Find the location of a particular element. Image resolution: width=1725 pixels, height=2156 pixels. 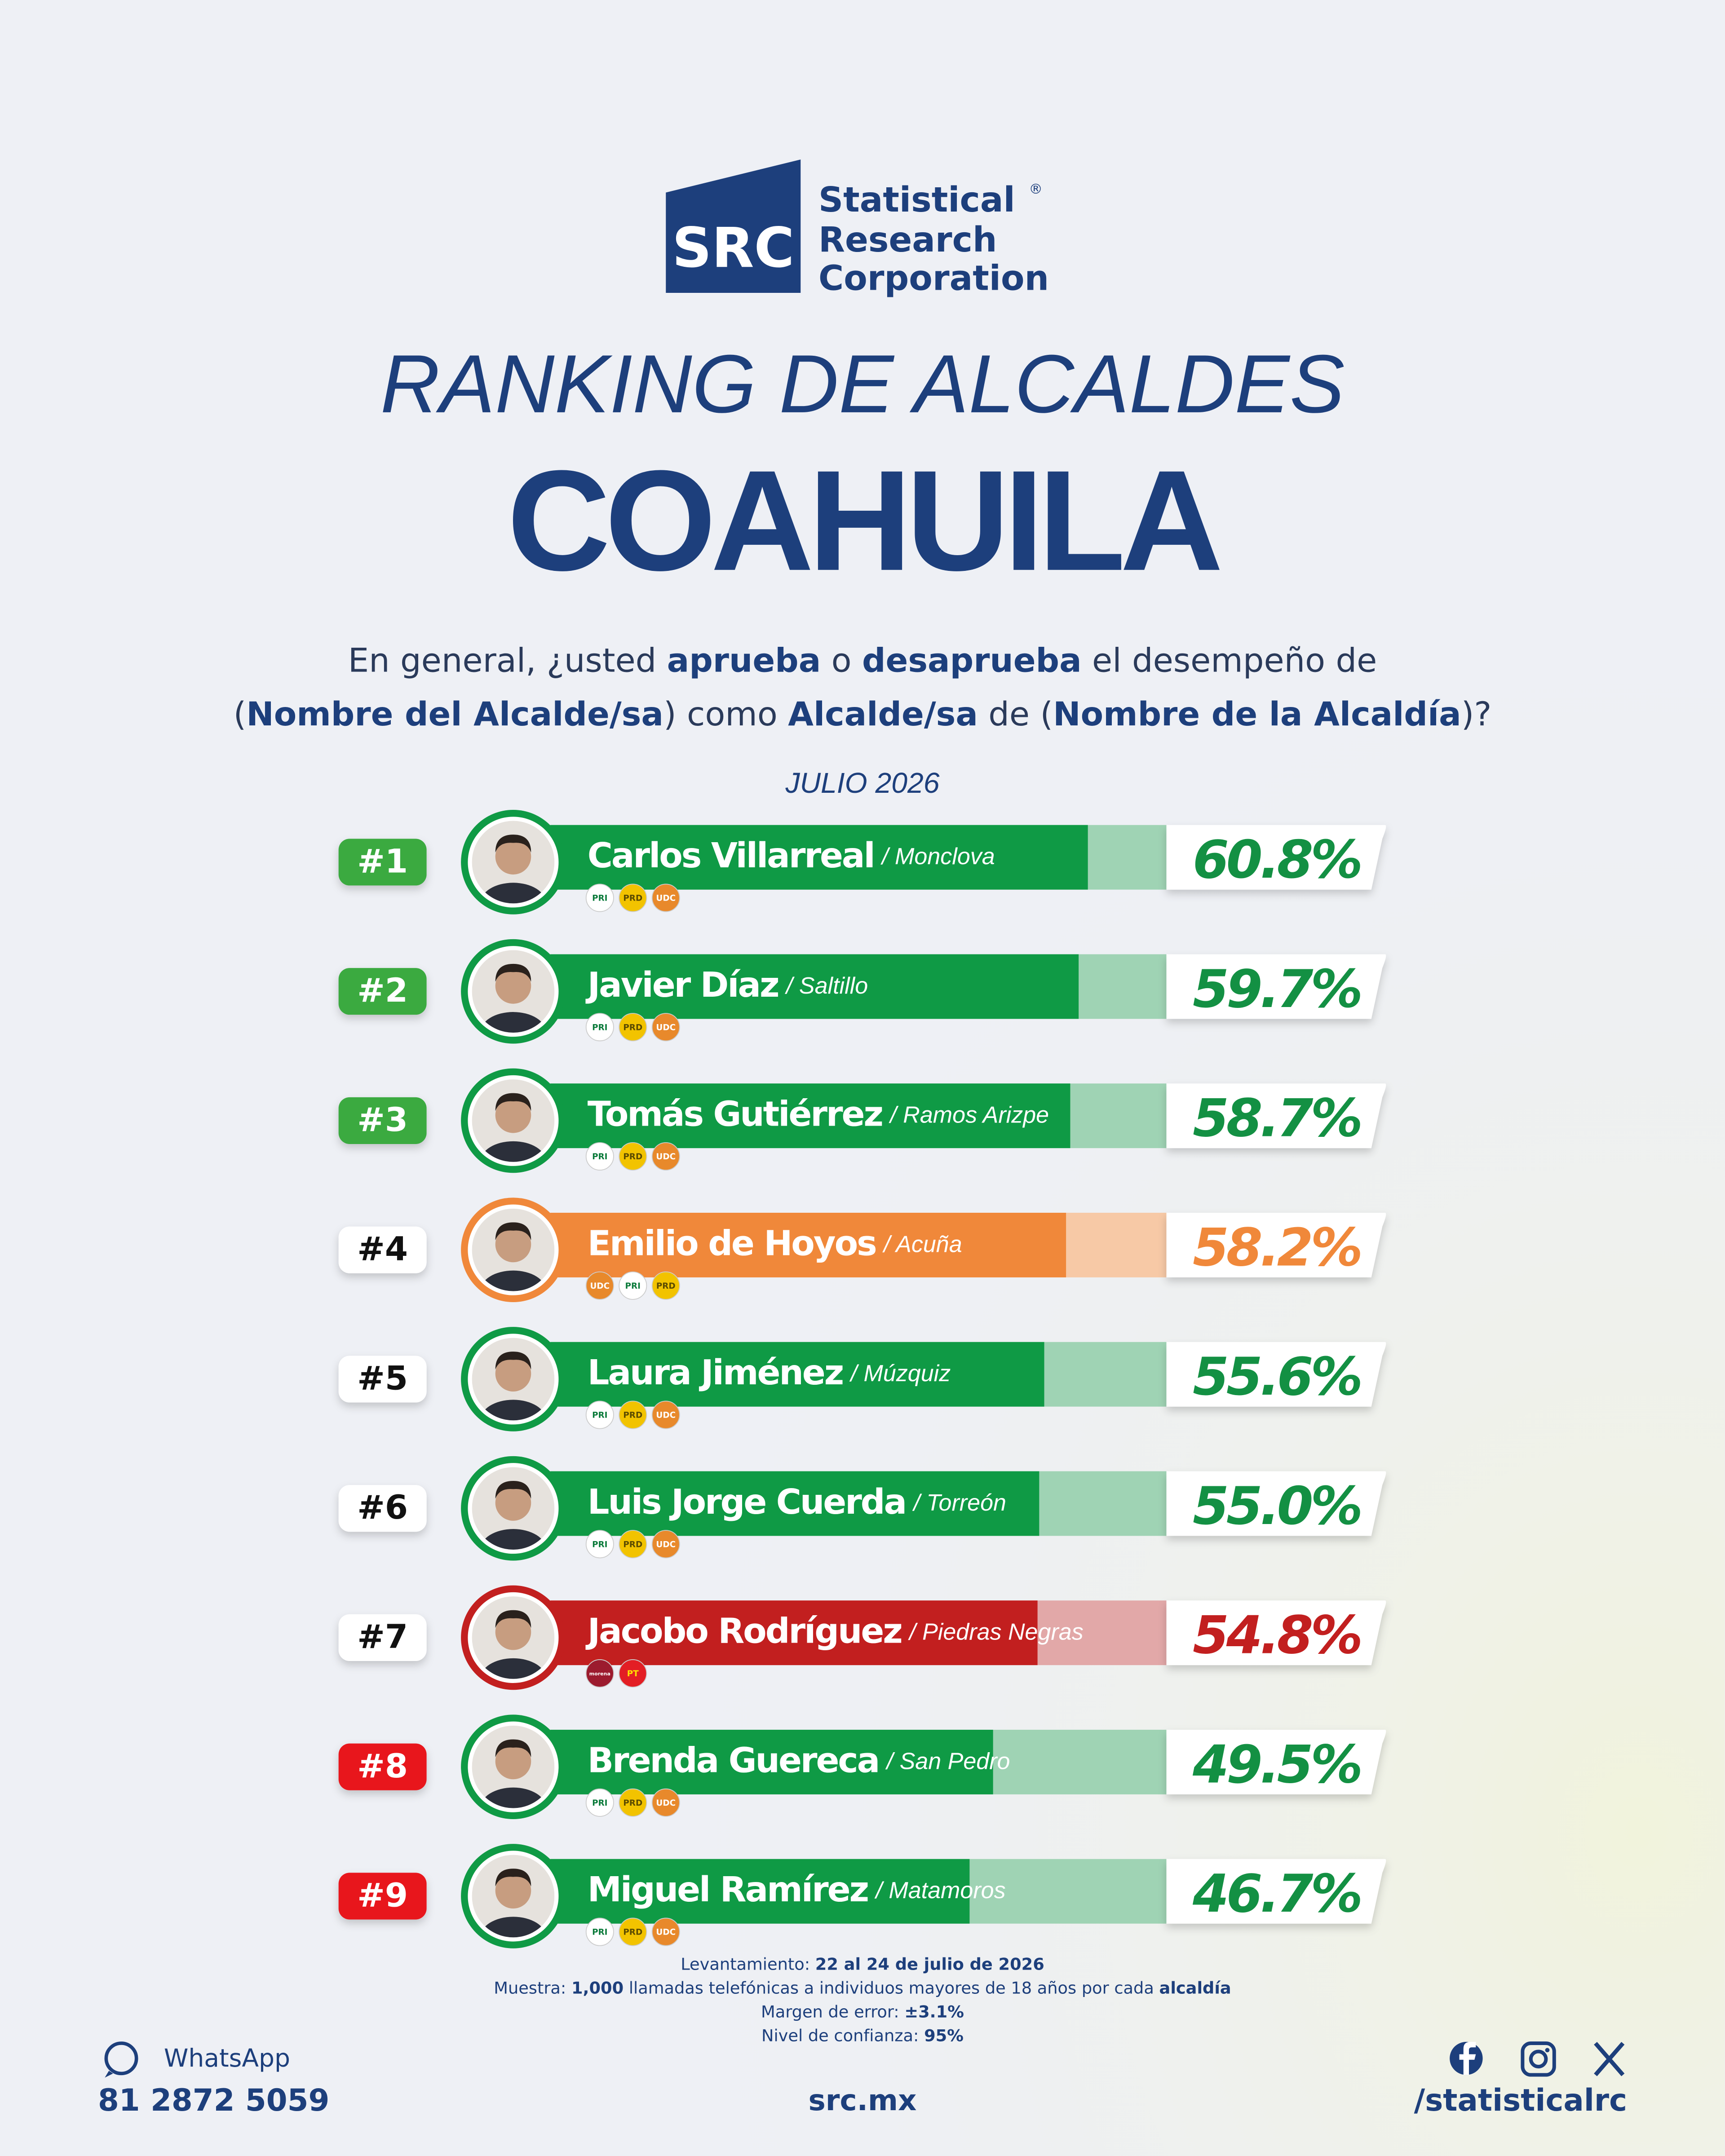

value-label: 55.0% is located at coordinates (1276, 1506).